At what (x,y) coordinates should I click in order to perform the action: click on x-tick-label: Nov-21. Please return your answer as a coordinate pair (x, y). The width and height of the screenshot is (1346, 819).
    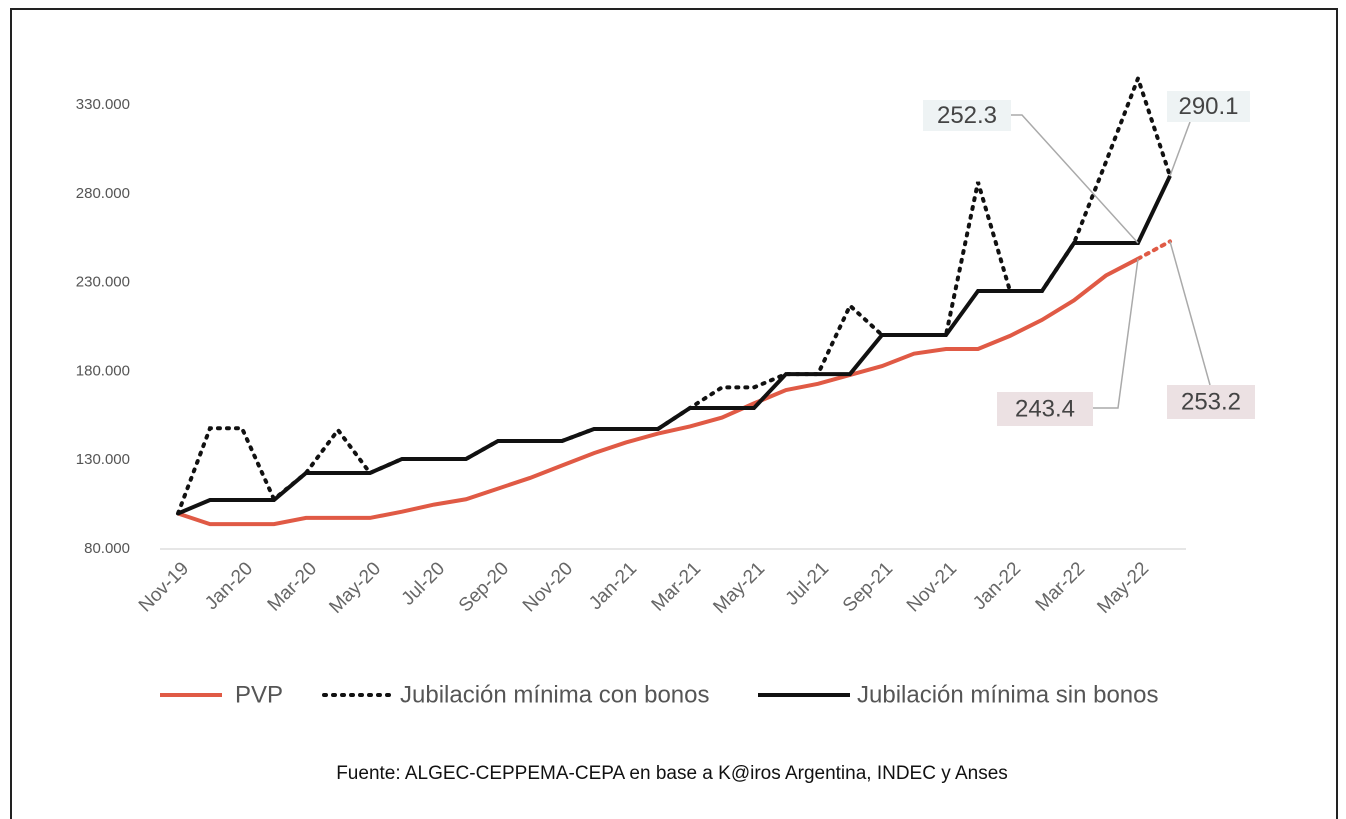
    Looking at the image, I should click on (932, 587).